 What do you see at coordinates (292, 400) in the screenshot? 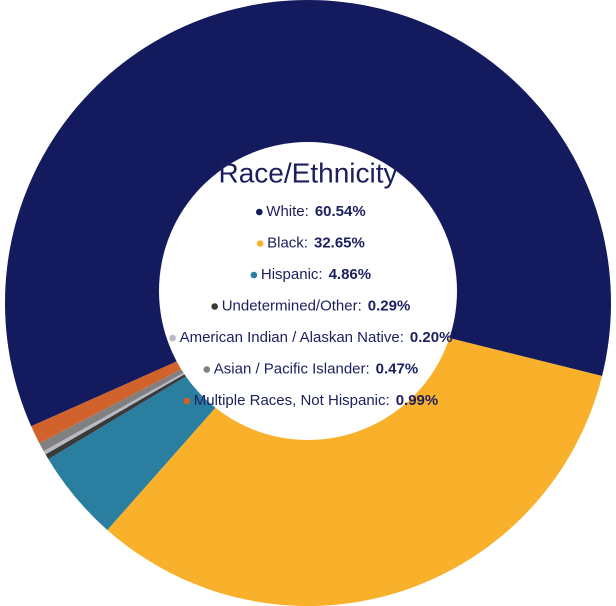
I see `legend-label: Multiple Races, Not Hispanic:` at bounding box center [292, 400].